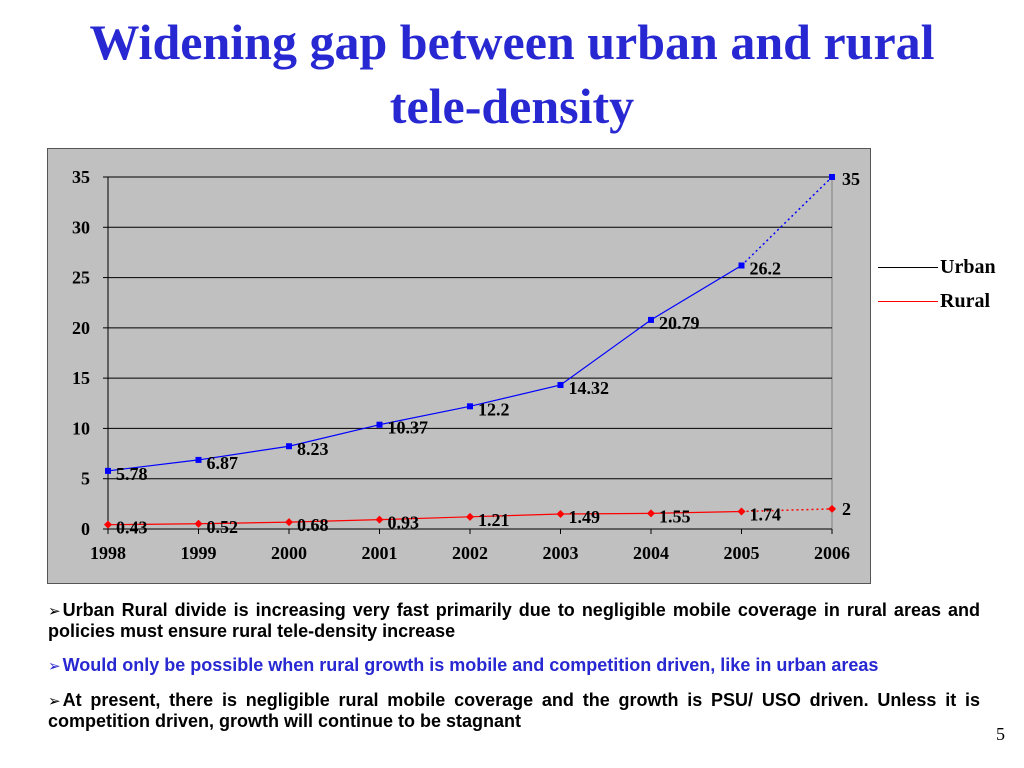  What do you see at coordinates (742, 553) in the screenshot?
I see `x-tick-label: 2005` at bounding box center [742, 553].